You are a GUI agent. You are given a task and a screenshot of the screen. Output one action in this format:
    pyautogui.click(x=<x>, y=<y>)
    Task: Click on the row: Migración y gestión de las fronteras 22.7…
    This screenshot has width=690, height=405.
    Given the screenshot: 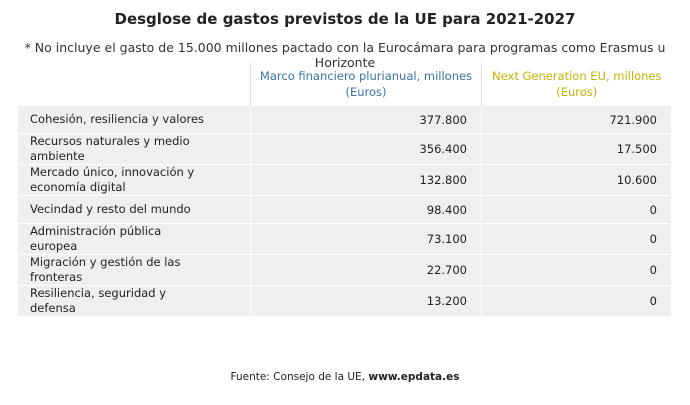 What is the action you would take?
    pyautogui.click(x=345, y=270)
    